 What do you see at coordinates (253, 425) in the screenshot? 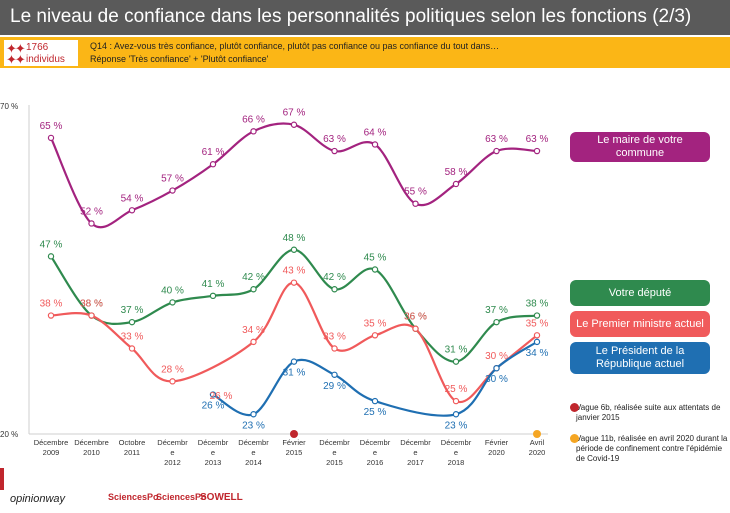
I see `data-label: 23 %` at bounding box center [253, 425].